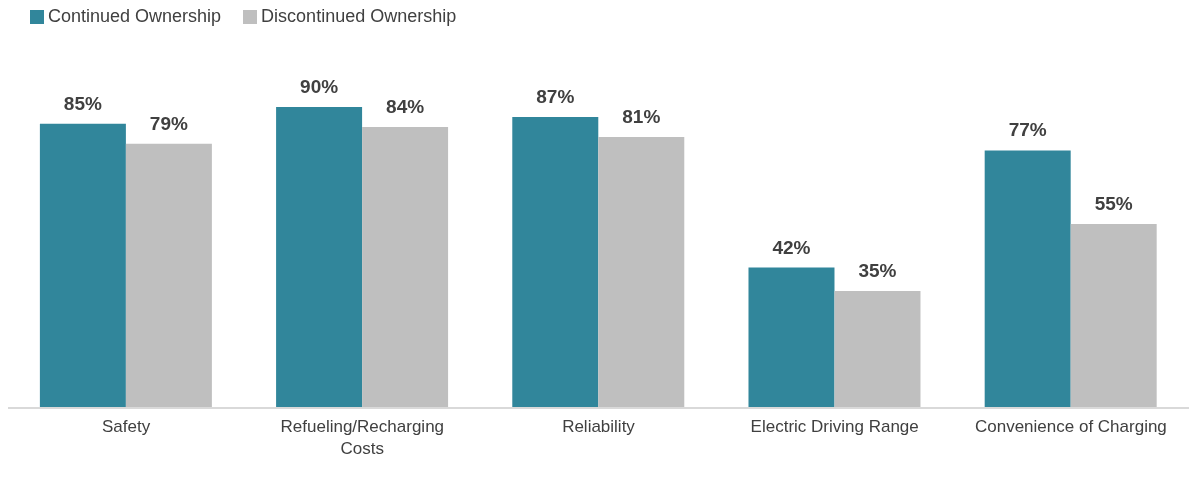 The image size is (1191, 477). What do you see at coordinates (135, 16) in the screenshot?
I see `legend-label: Continued Ownership` at bounding box center [135, 16].